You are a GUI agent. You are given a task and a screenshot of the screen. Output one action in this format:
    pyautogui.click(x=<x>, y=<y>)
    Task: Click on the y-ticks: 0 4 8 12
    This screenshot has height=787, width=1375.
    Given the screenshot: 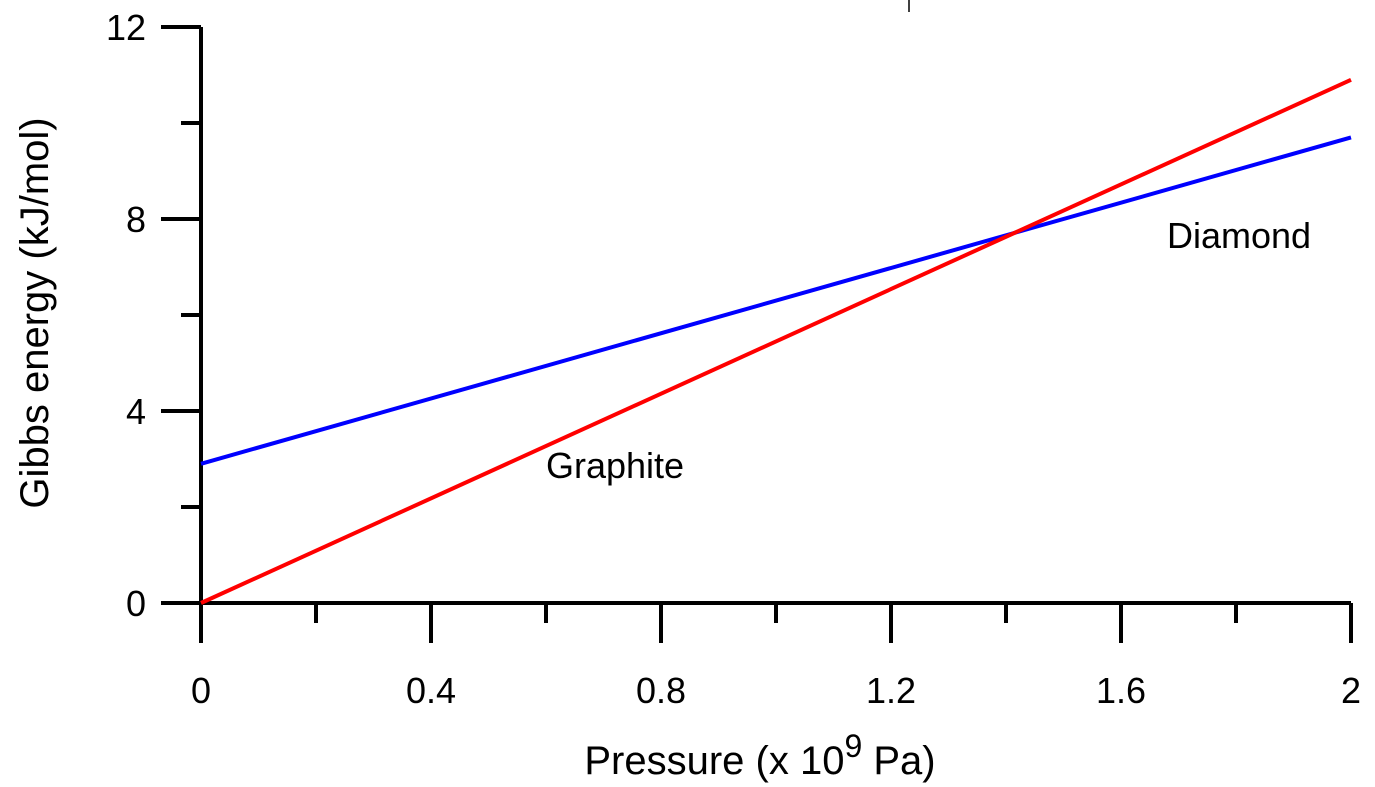 What is the action you would take?
    pyautogui.click(x=153, y=315)
    